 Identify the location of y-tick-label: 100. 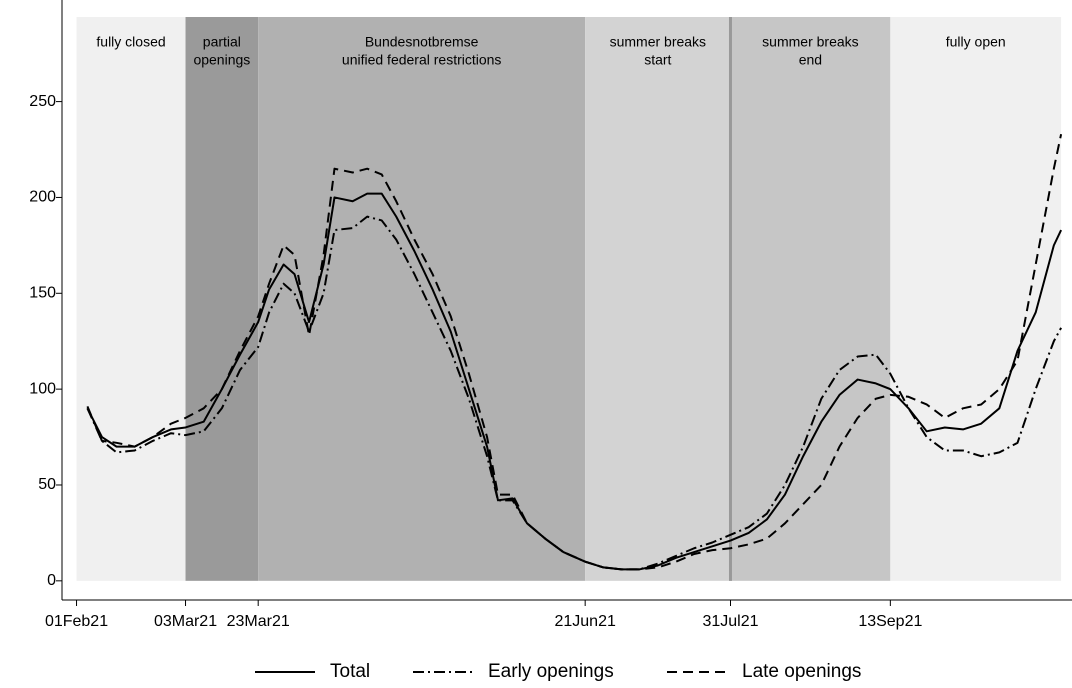
(42, 388).